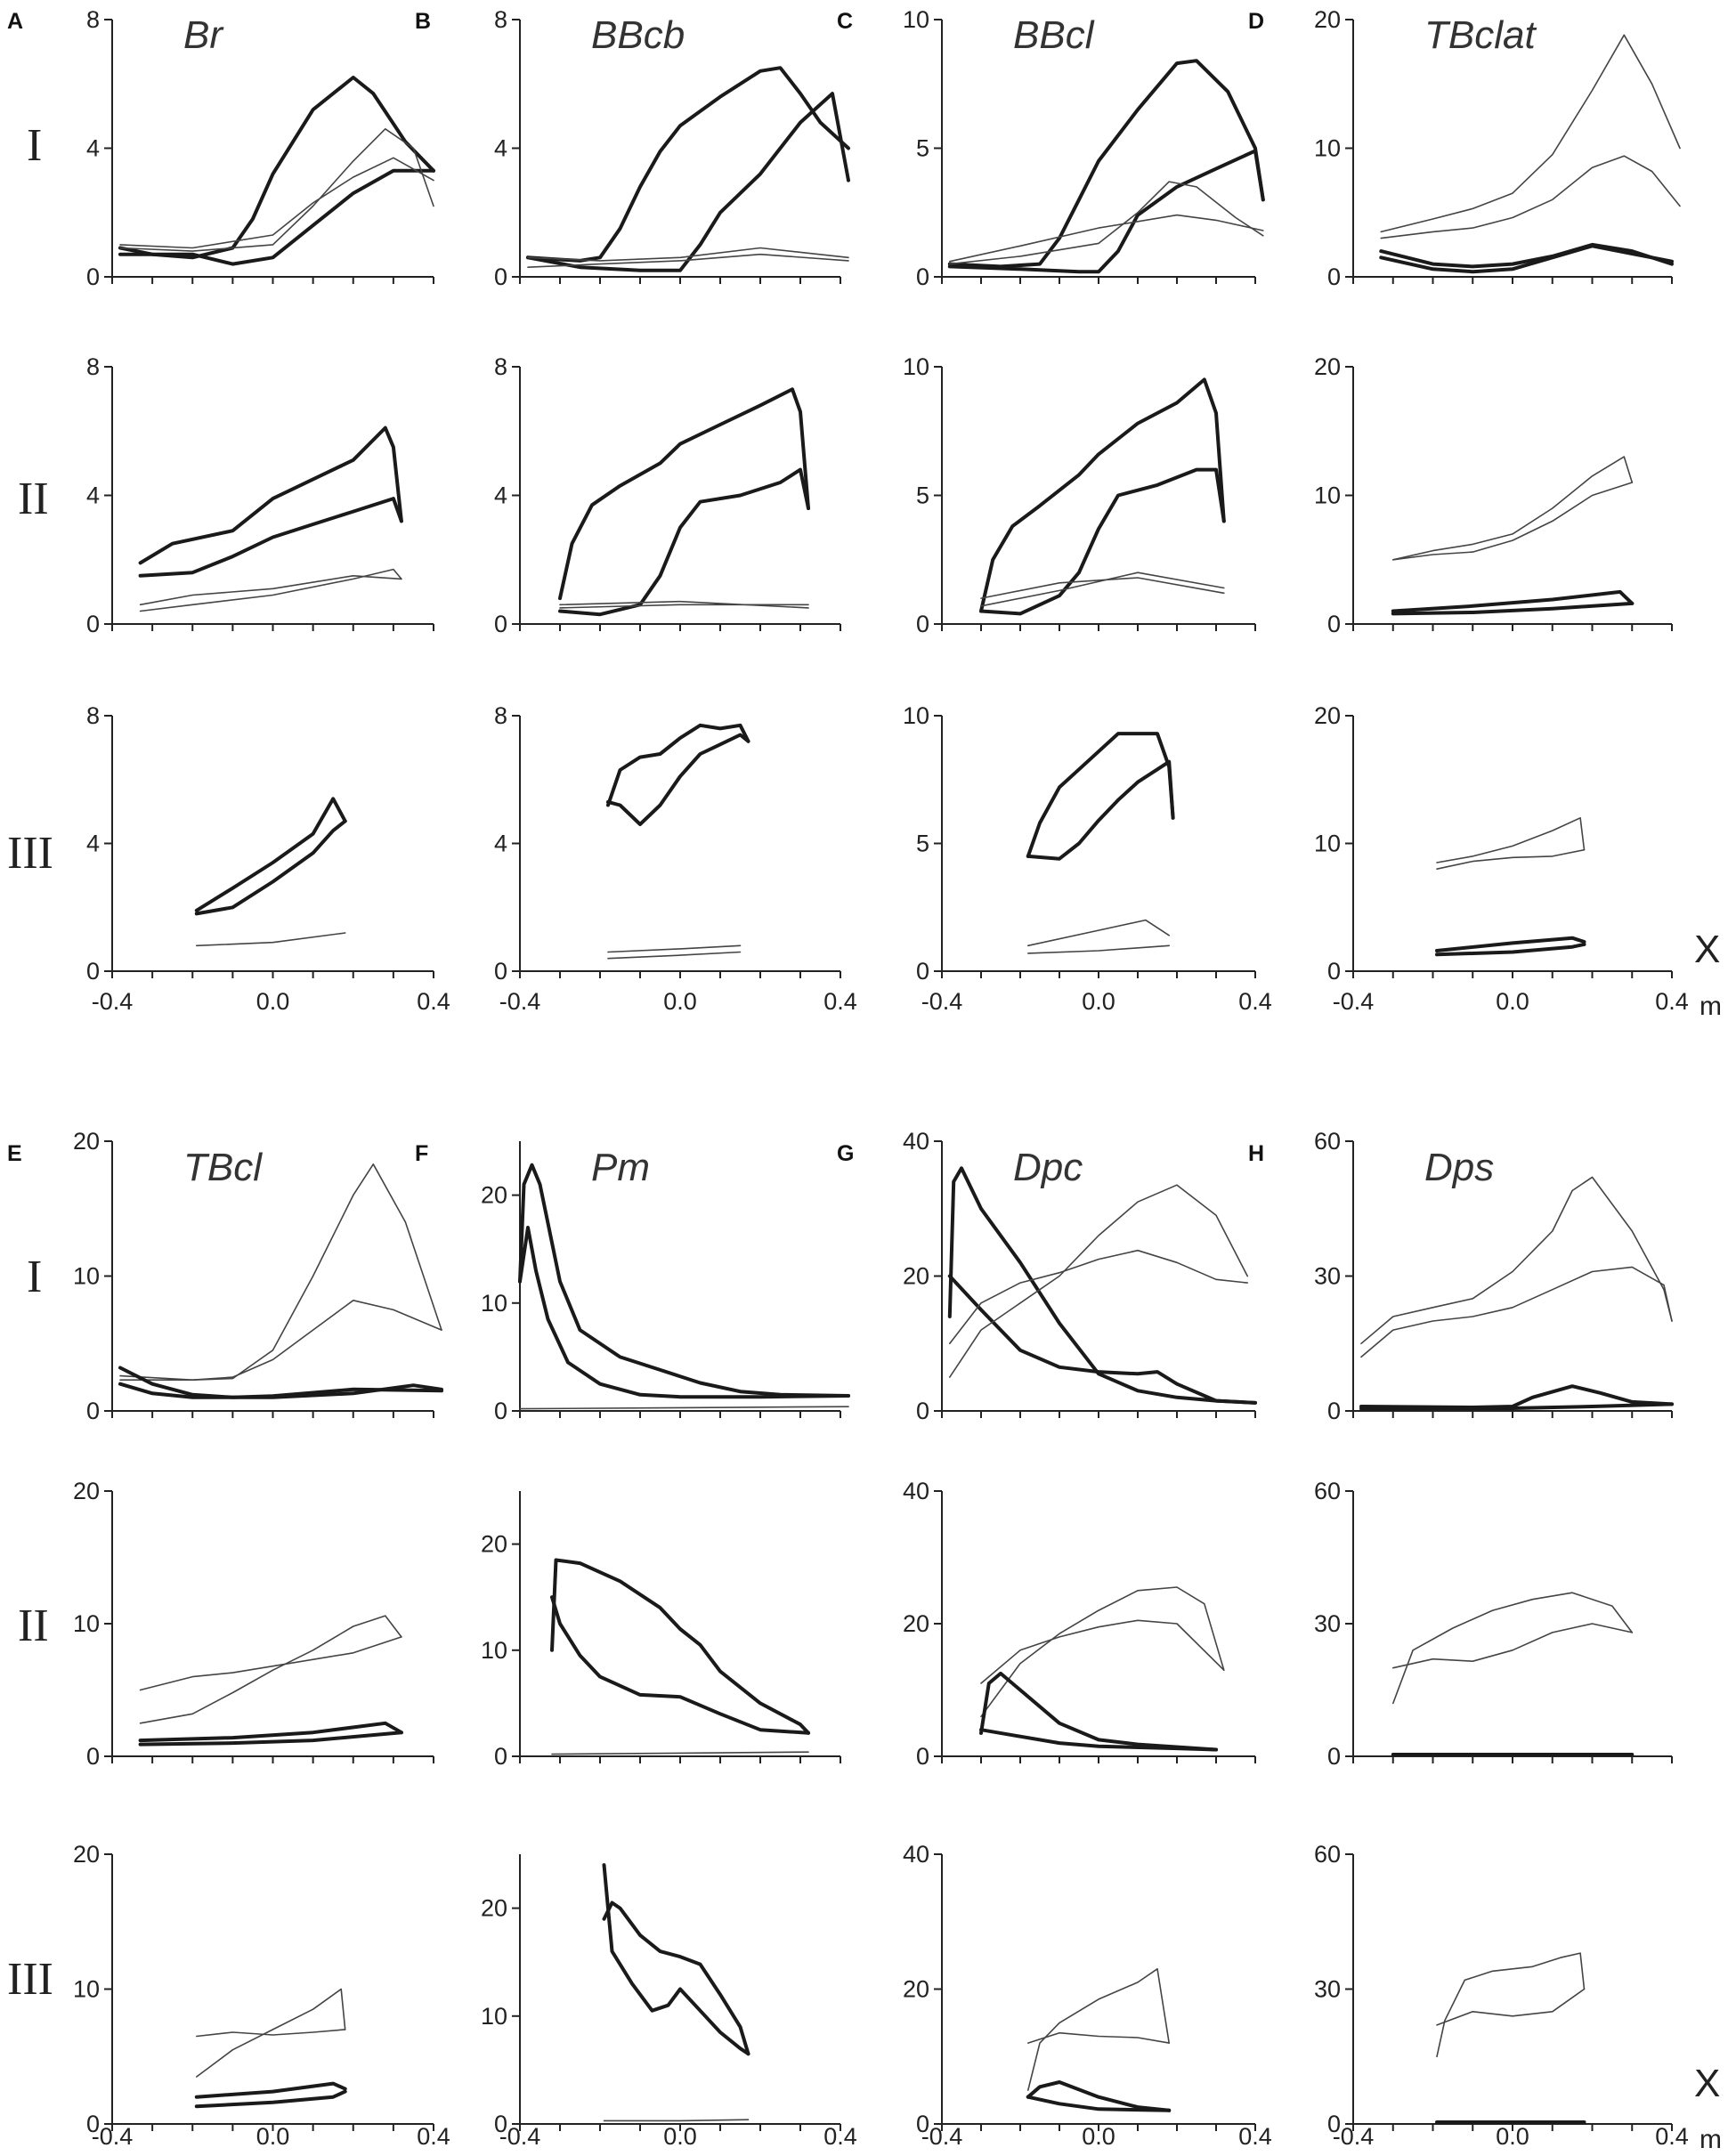 This screenshot has width=1736, height=2156. What do you see at coordinates (223, 1167) in the screenshot?
I see `muscle-title-E: TBcl` at bounding box center [223, 1167].